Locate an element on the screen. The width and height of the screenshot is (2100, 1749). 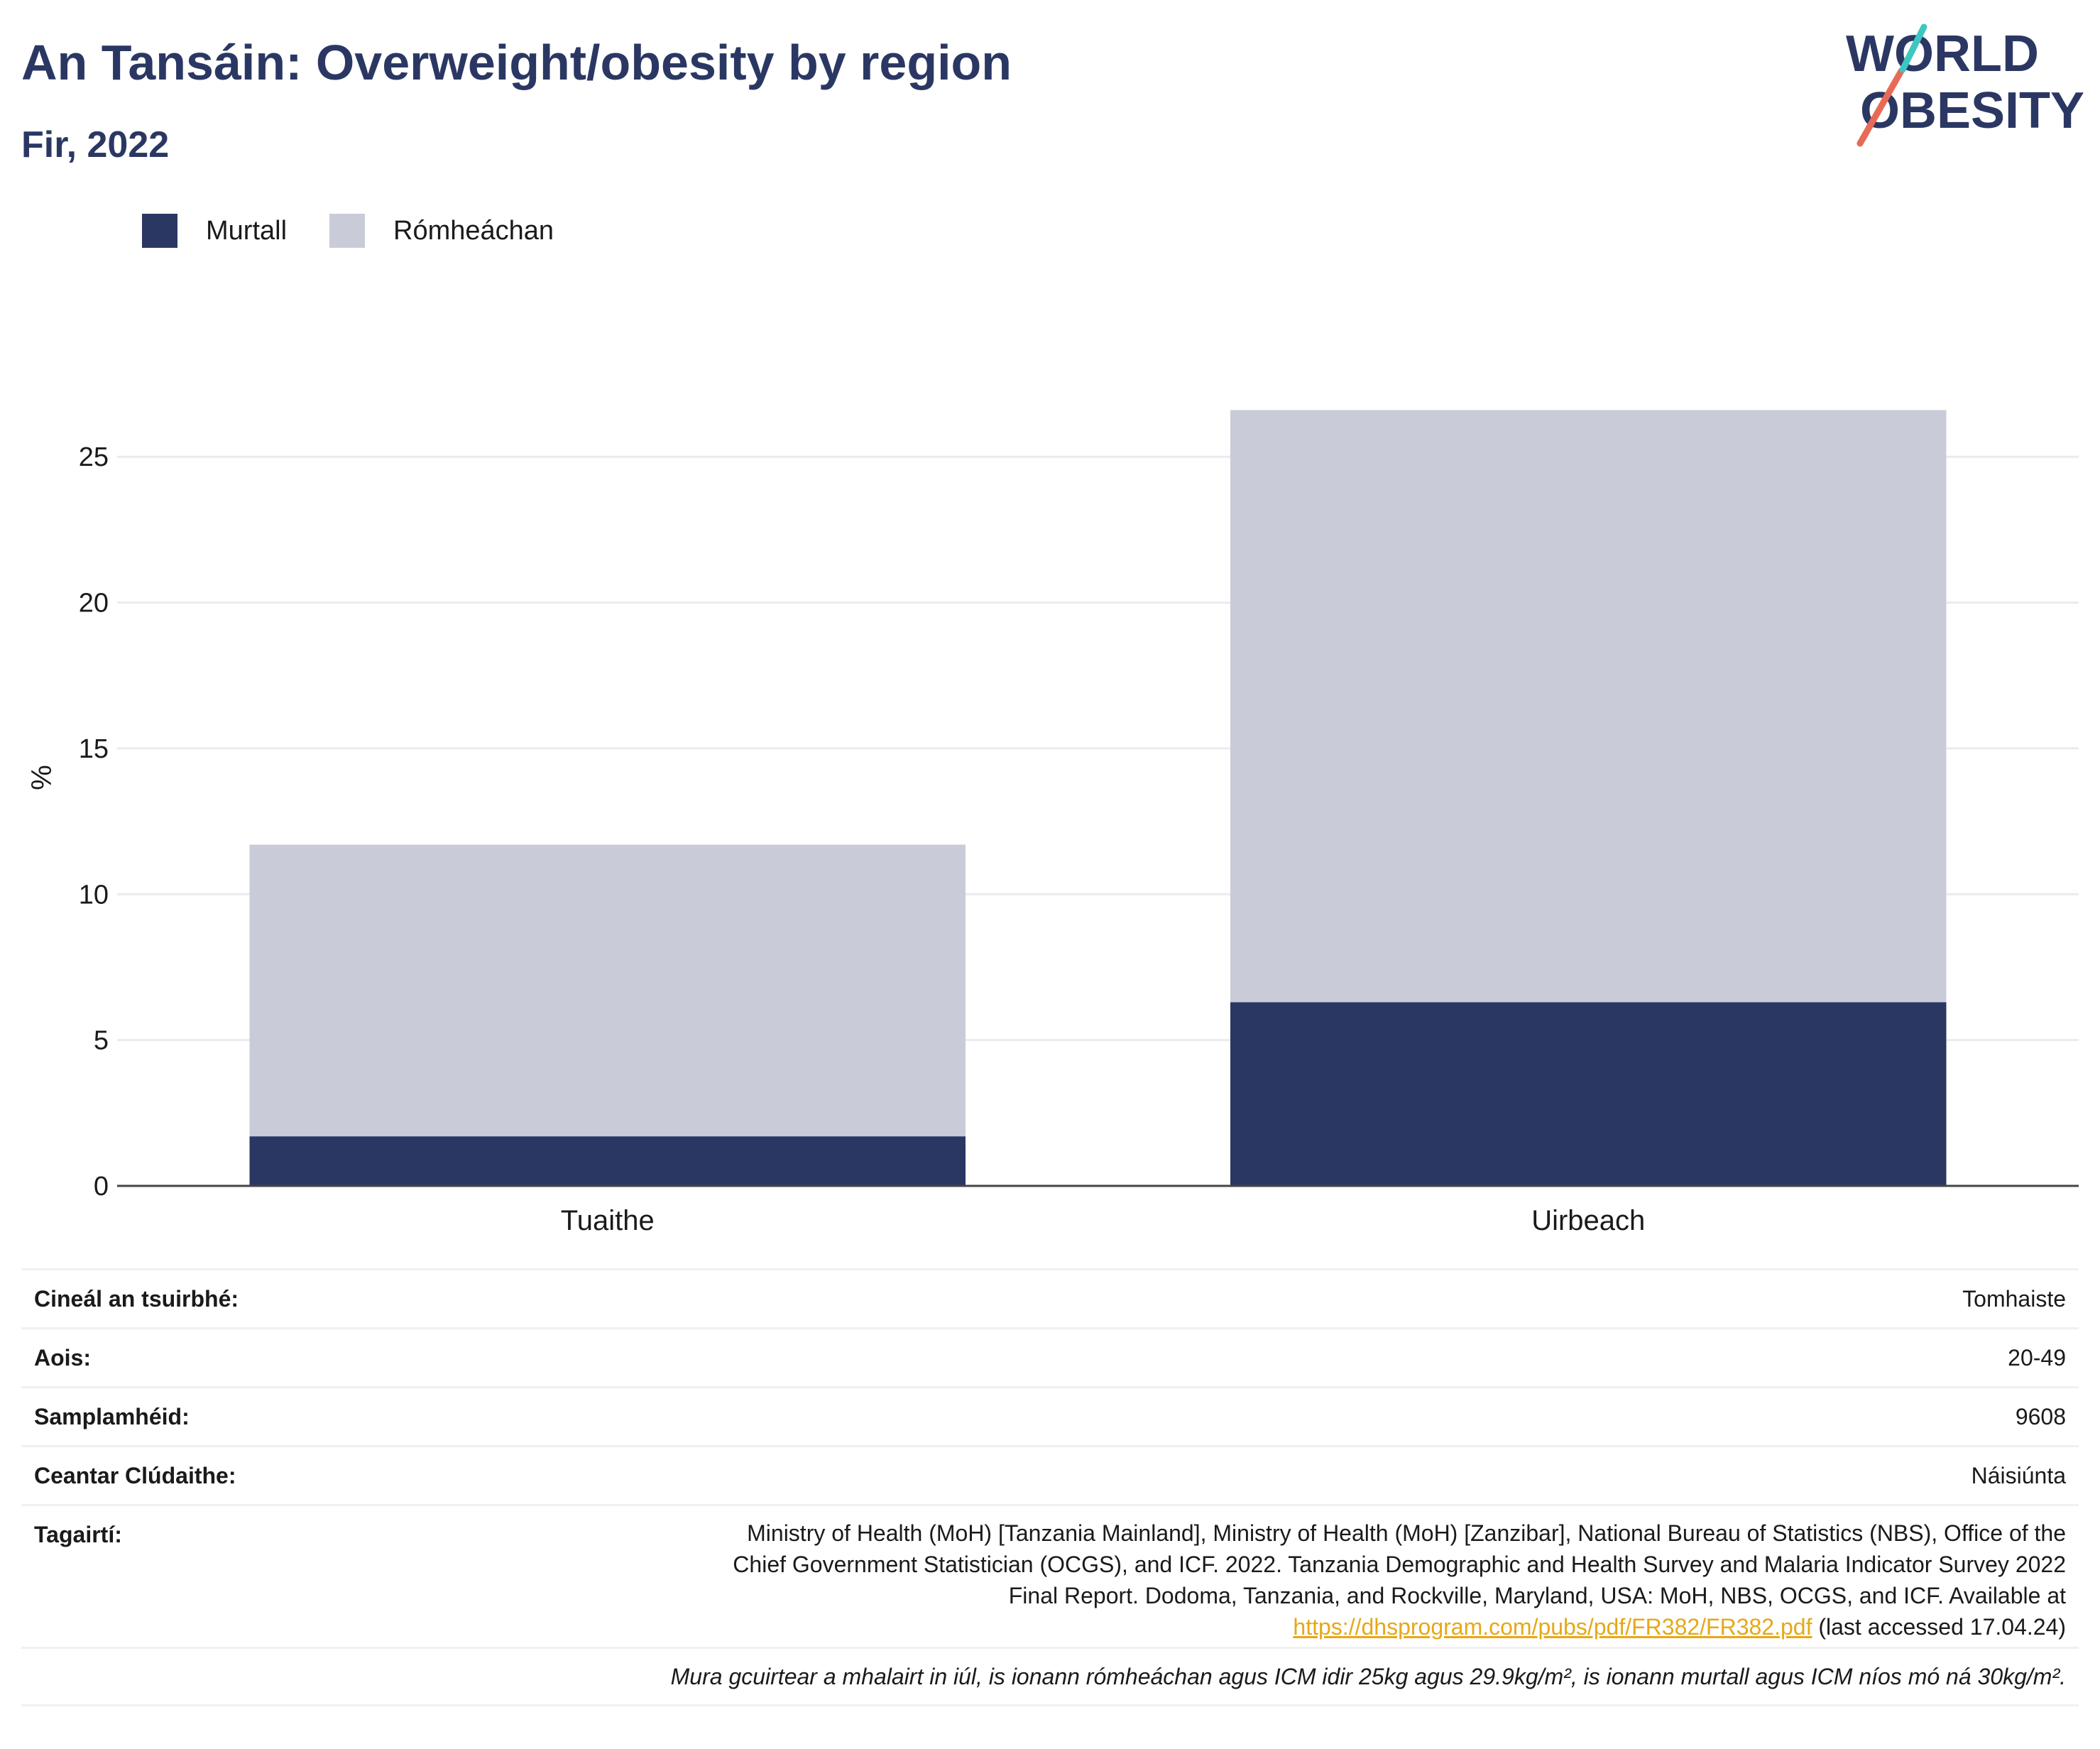
y-tick-label: 25 is located at coordinates (94, 457).